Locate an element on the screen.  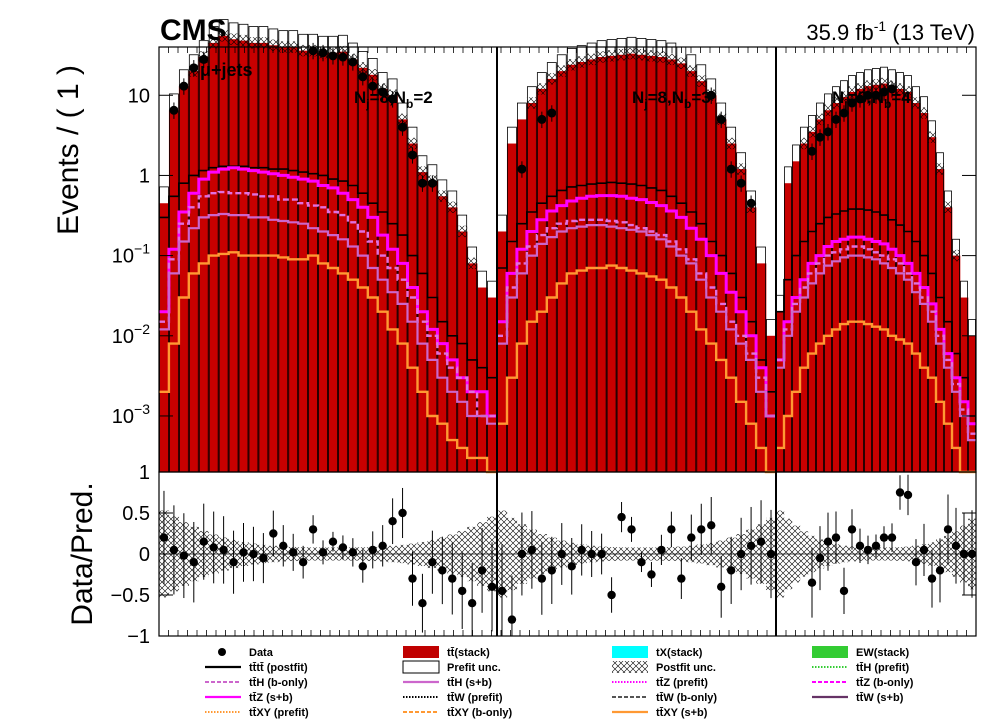
legend-label: tt̄(stack) is located at coordinates (468, 653).